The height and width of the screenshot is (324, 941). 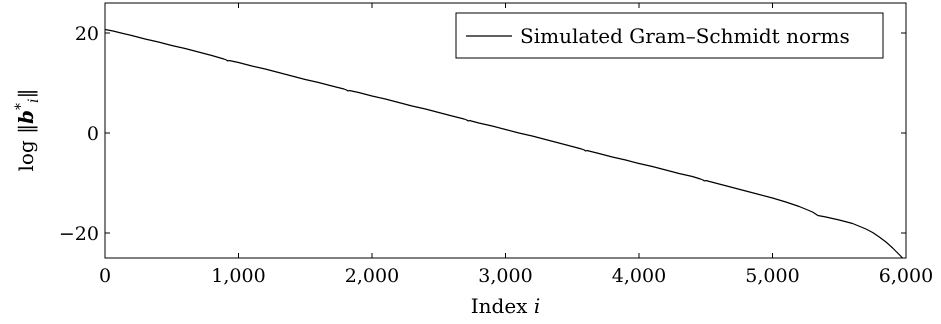 I want to click on legend: Simulated Gram–Schmidt norms, so click(x=669, y=35).